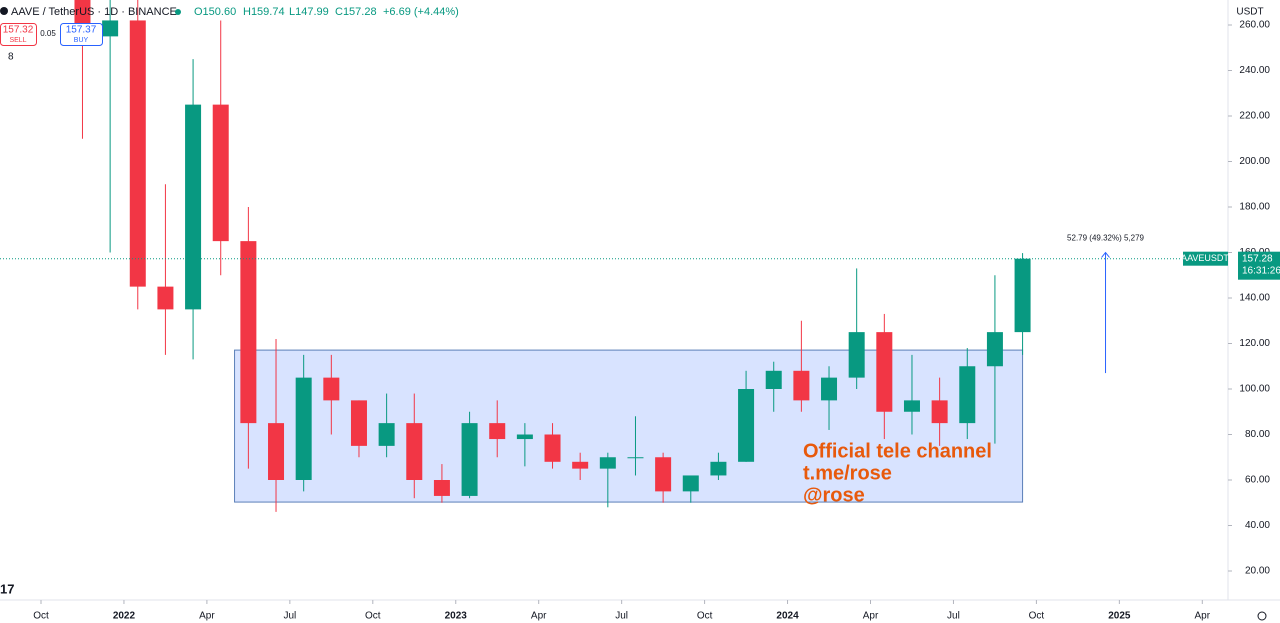 This screenshot has width=1280, height=623. I want to click on buy-button, so click(81, 34).